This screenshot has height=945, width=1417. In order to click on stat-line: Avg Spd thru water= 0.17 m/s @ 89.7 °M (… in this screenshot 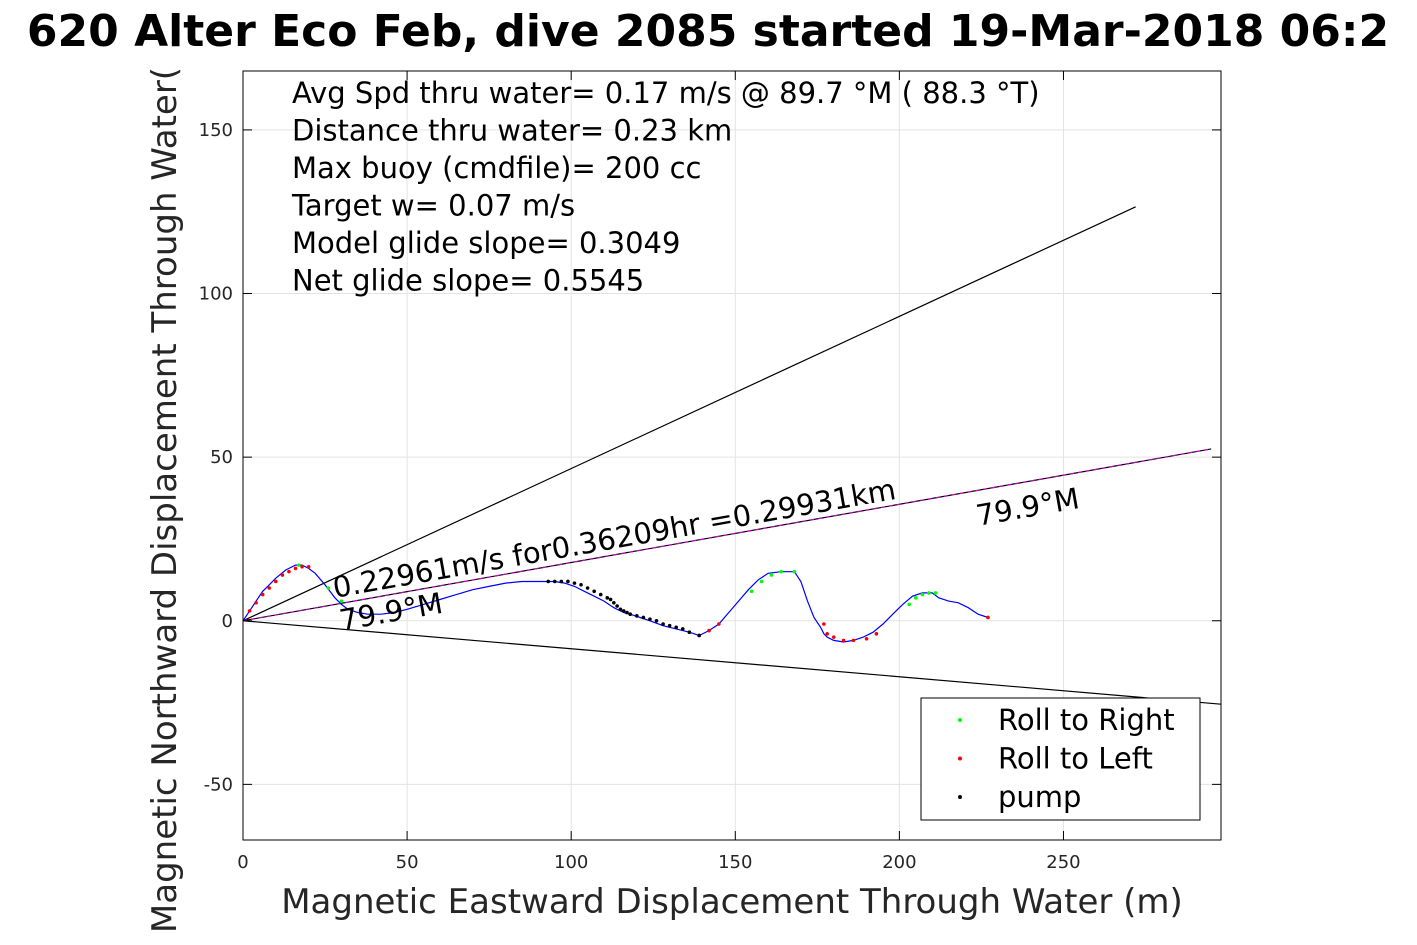, I will do `click(666, 93)`.